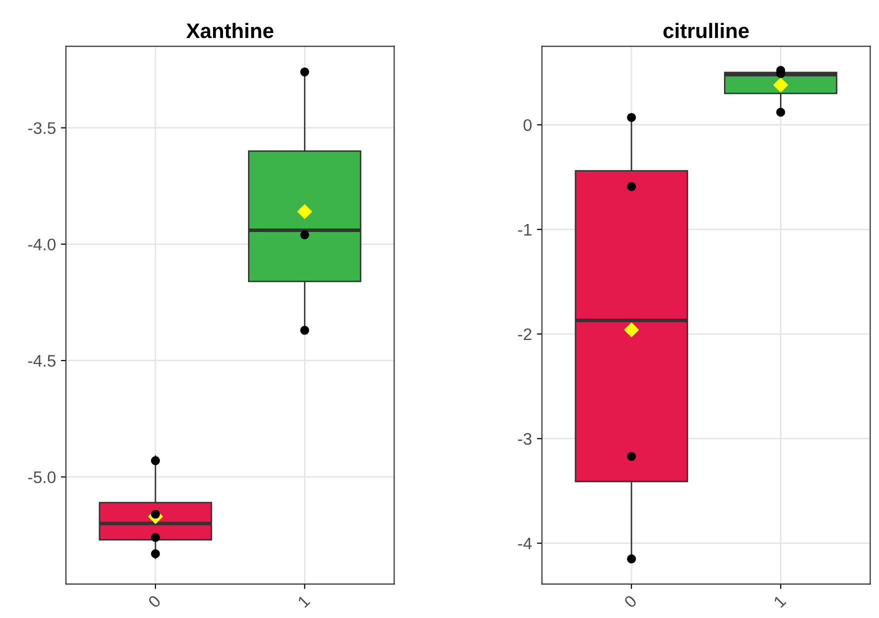  What do you see at coordinates (42, 477) in the screenshot?
I see `y-tick-label: -5.0` at bounding box center [42, 477].